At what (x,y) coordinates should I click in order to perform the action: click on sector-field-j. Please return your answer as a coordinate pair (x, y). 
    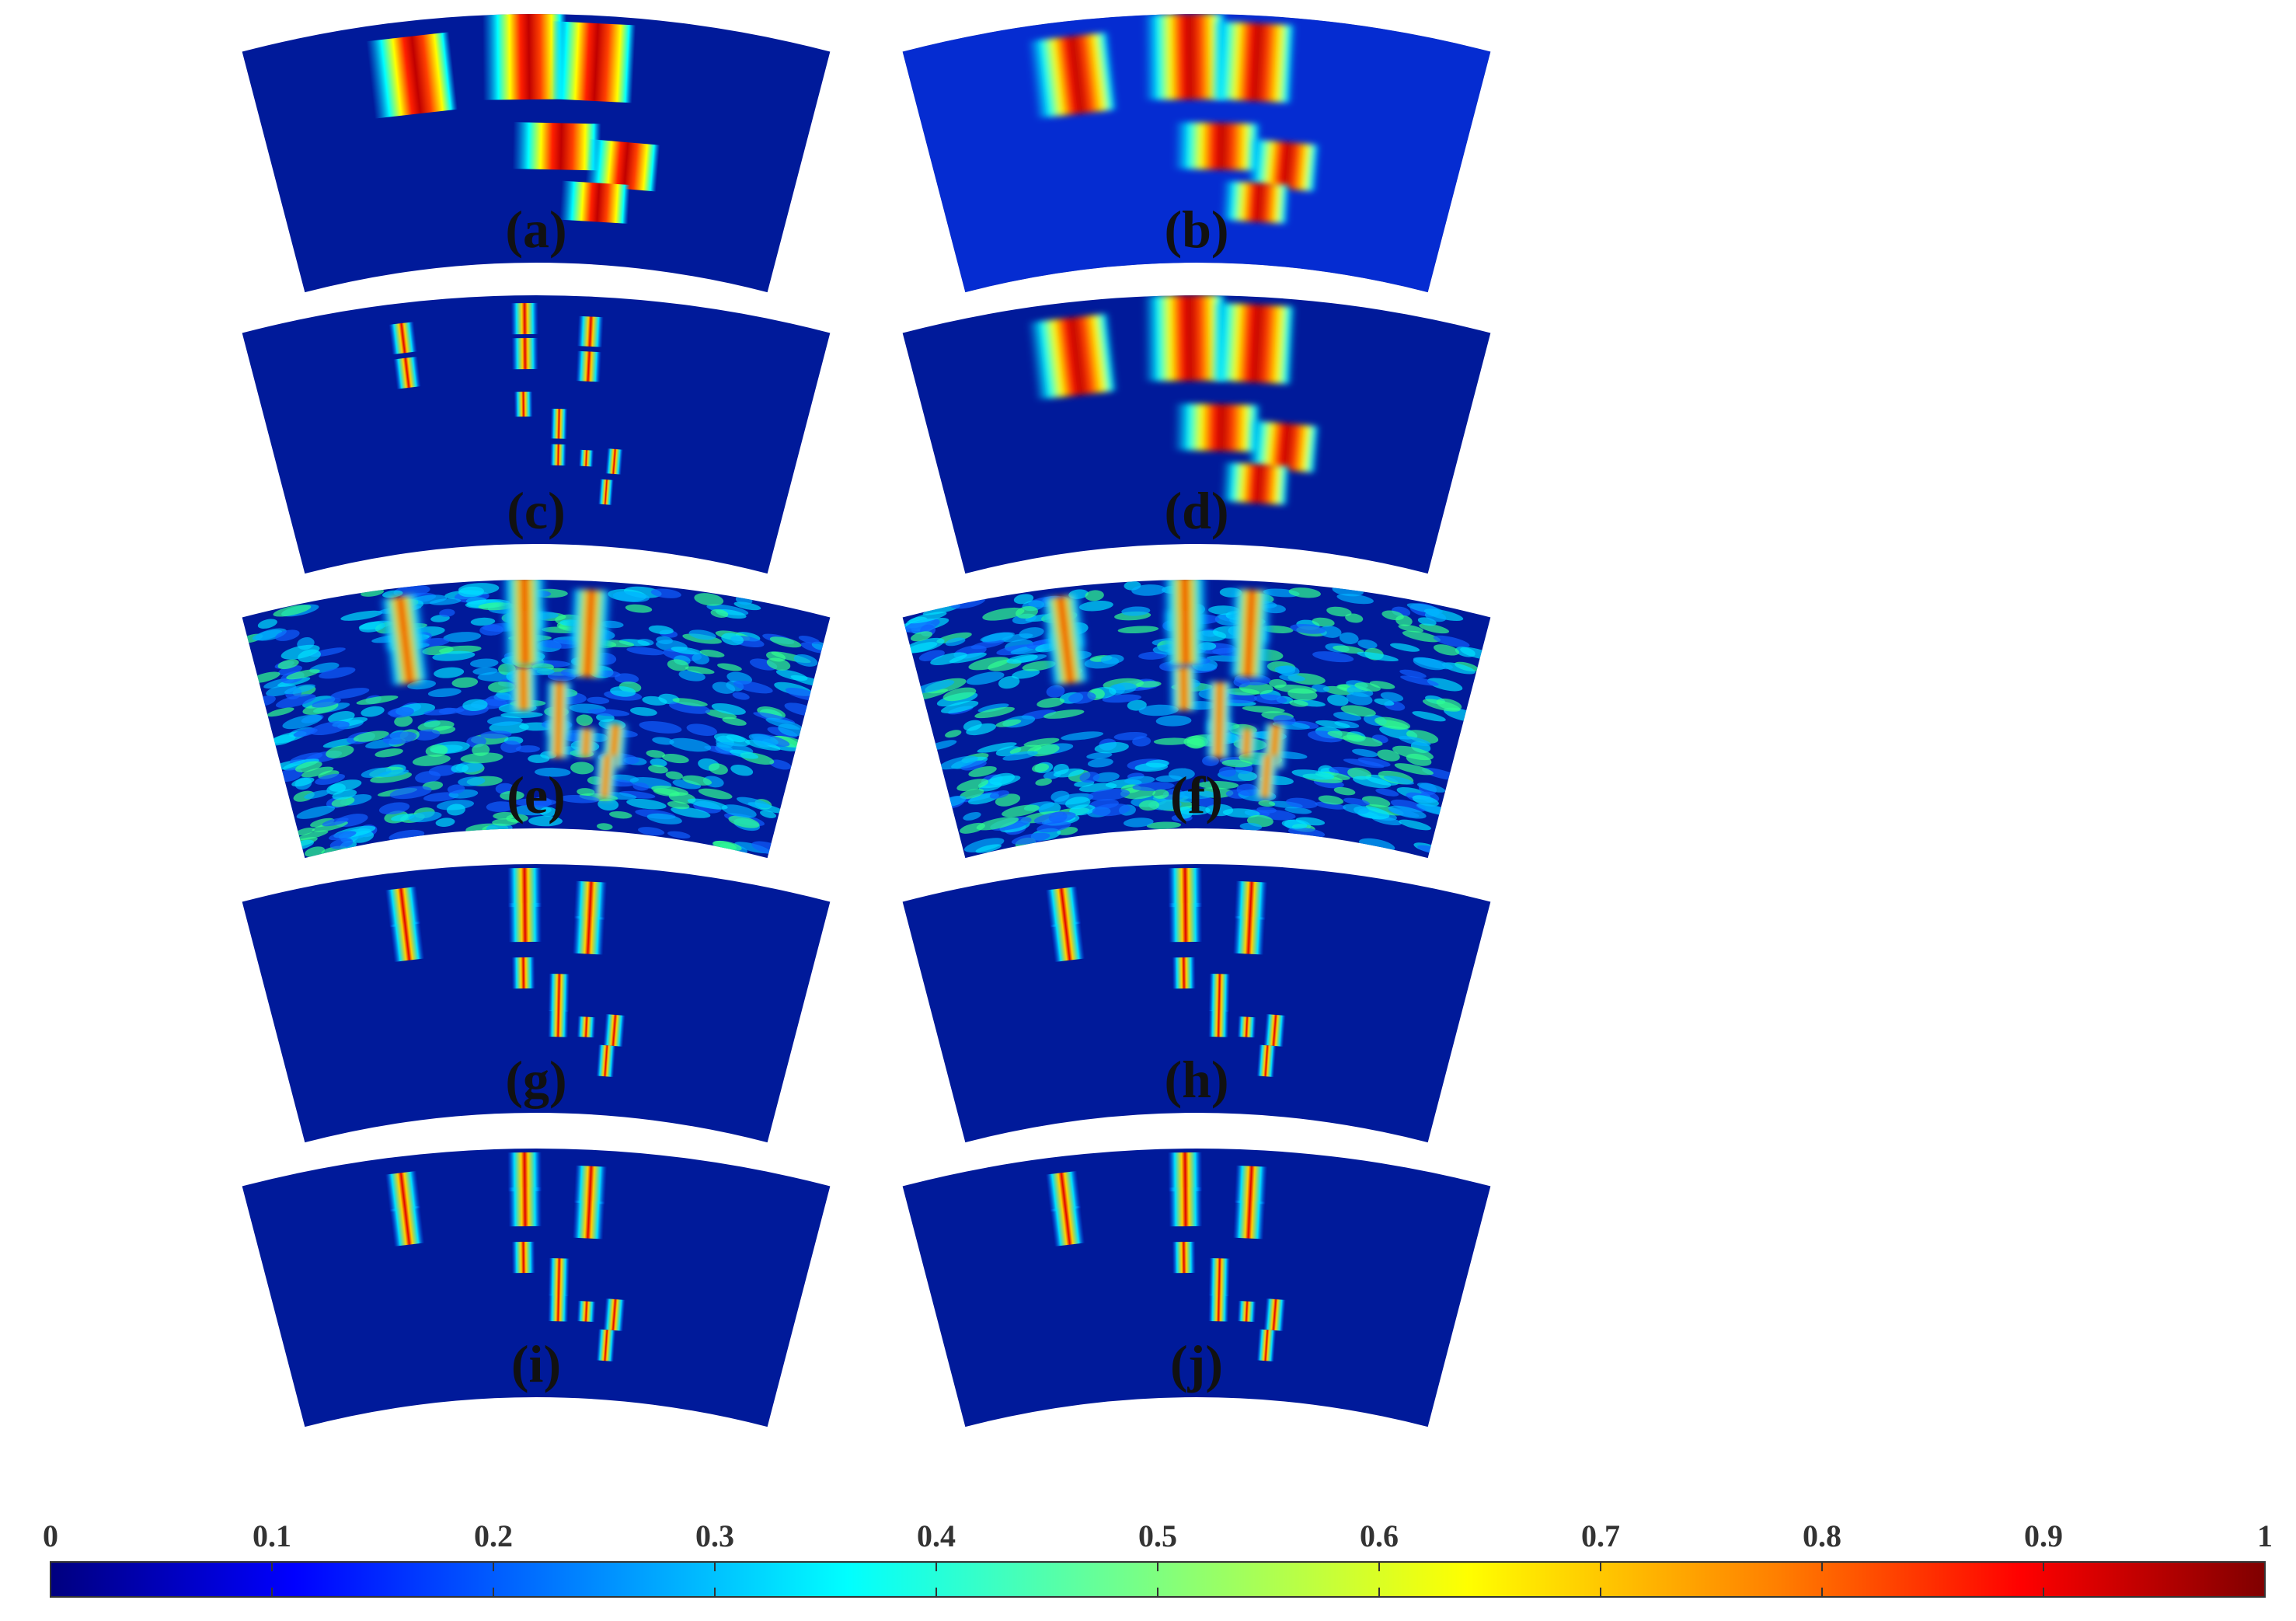
    Looking at the image, I should click on (1196, 1288).